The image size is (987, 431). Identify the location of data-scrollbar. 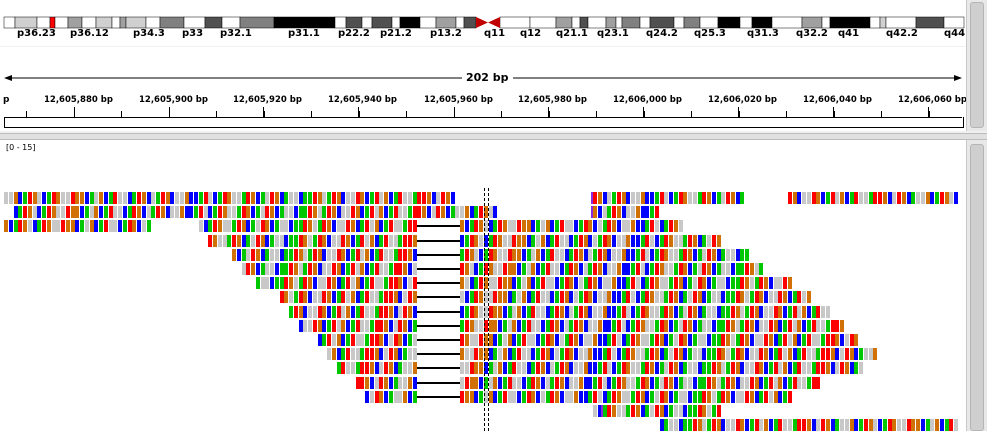
(976, 285).